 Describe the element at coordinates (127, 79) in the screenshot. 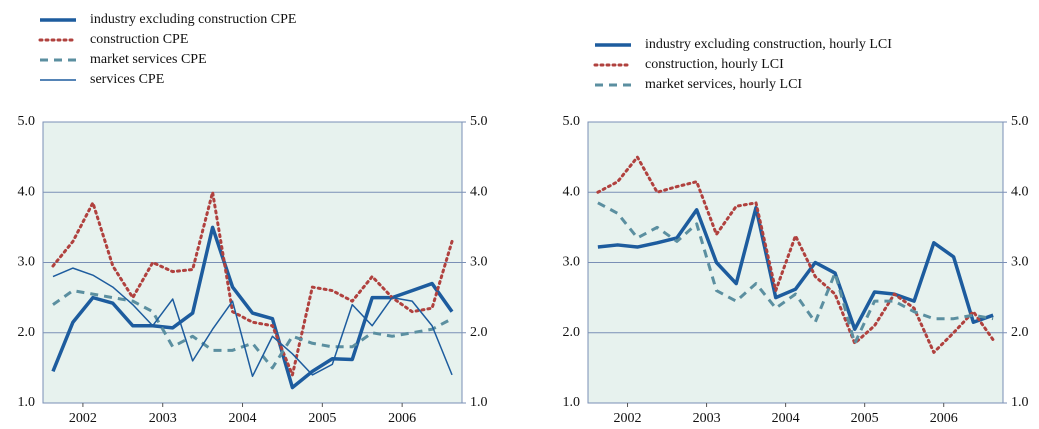

I see `legend-label: services CPE` at that location.